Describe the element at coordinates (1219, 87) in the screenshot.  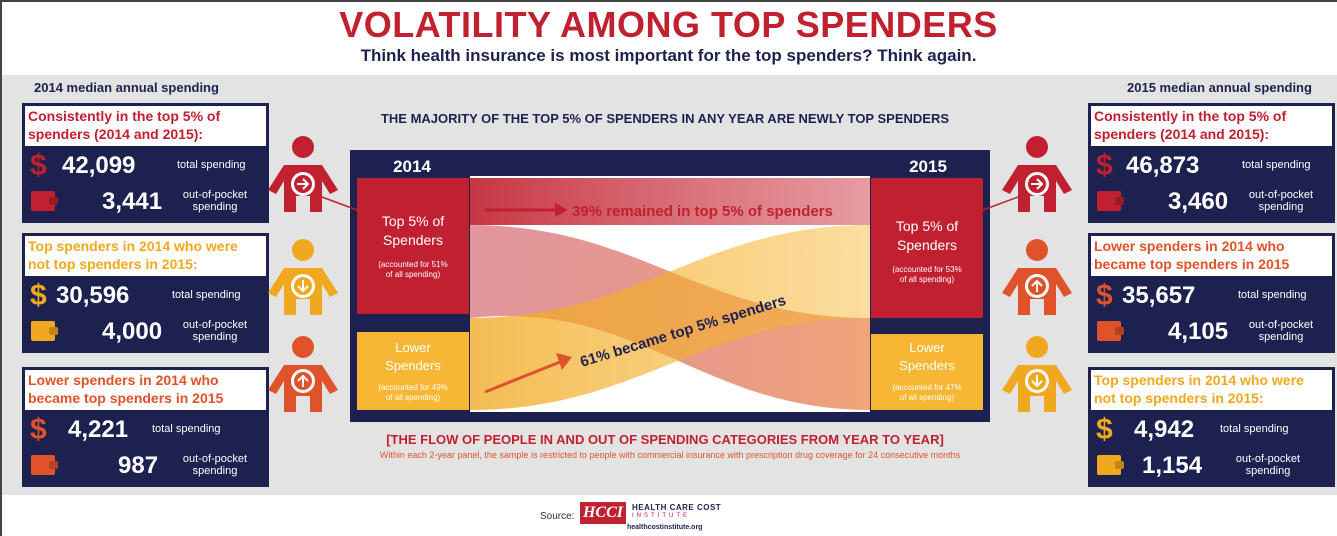
I see `right-column-heading: 2015 median annual spending` at that location.